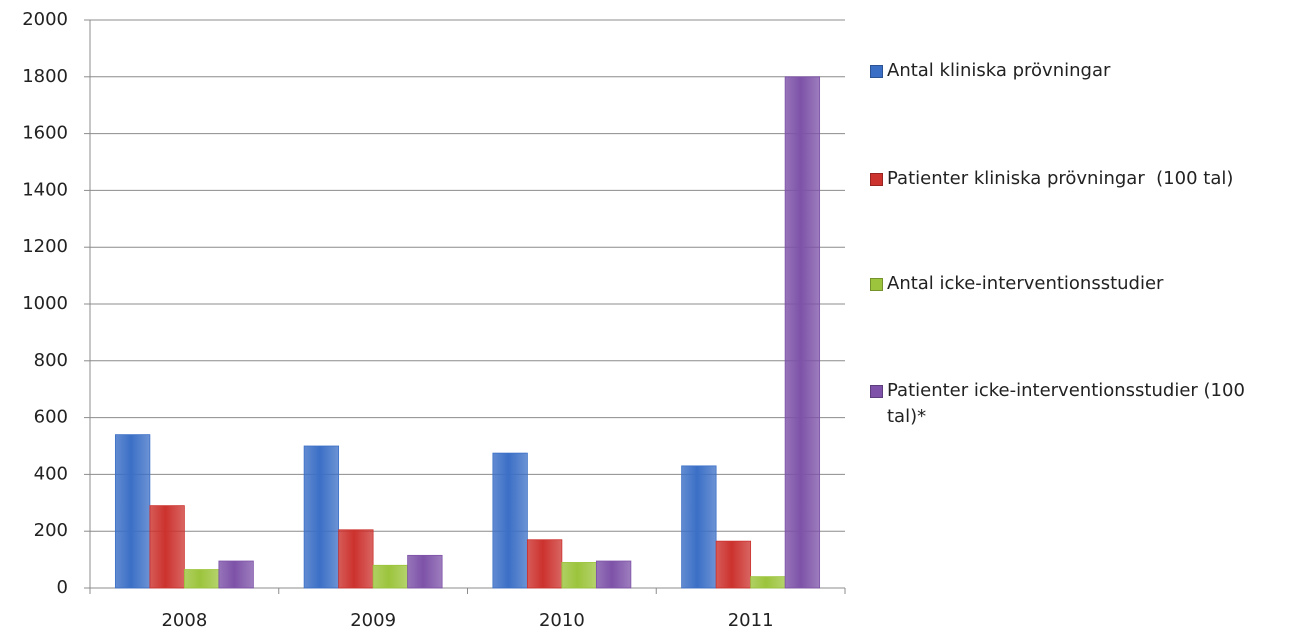 The image size is (1304, 633). I want to click on y-tick-label: 600, so click(51, 417).